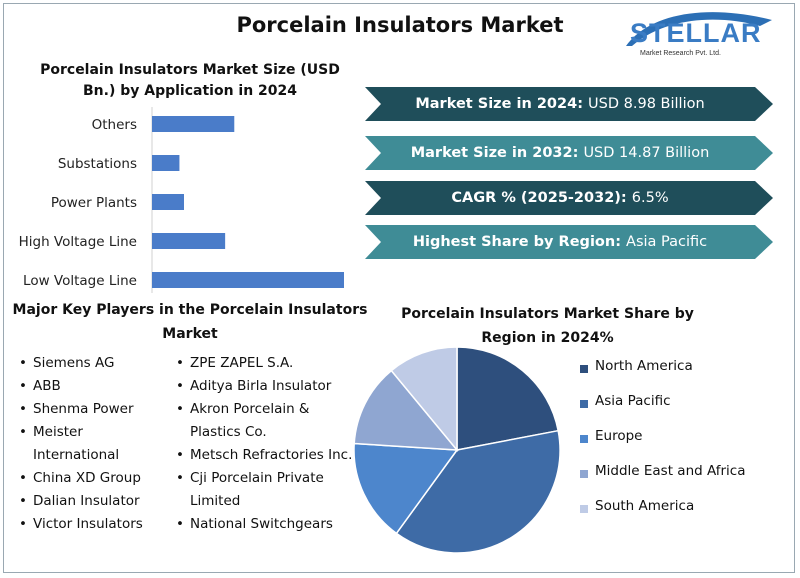 This screenshot has height=578, width=800. Describe the element at coordinates (650, 198) in the screenshot. I see `banner-value: 6.5%` at that location.